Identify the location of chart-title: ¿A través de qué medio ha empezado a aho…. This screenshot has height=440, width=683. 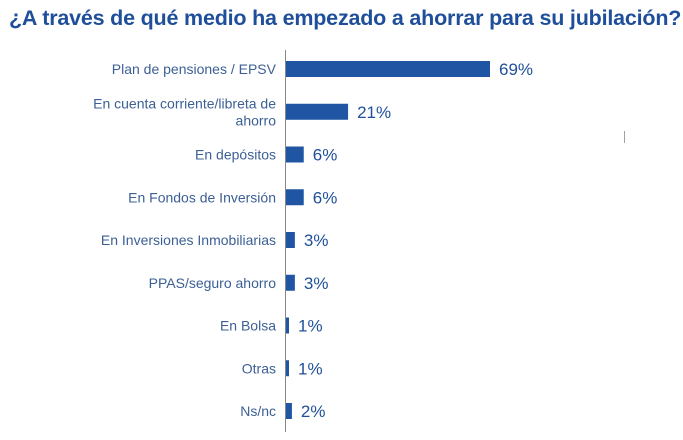
(345, 18).